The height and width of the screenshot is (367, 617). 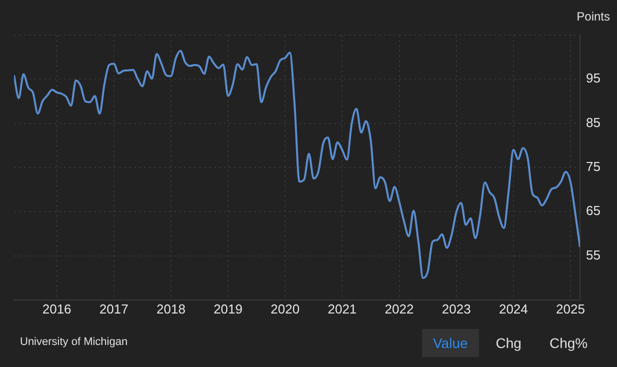 I want to click on x-tick-label: 2022, so click(x=399, y=308).